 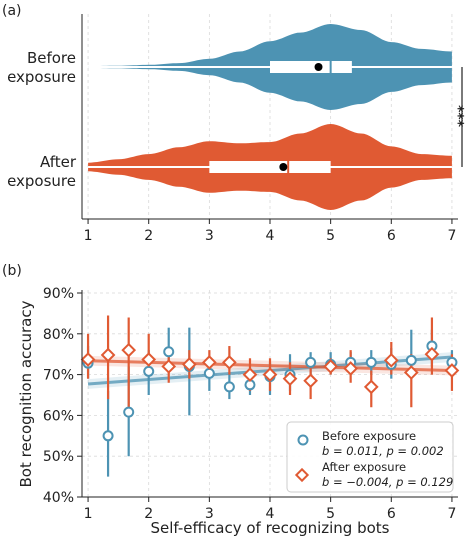 I want to click on panel-b-y-tick-label: 40%, so click(x=58, y=498).